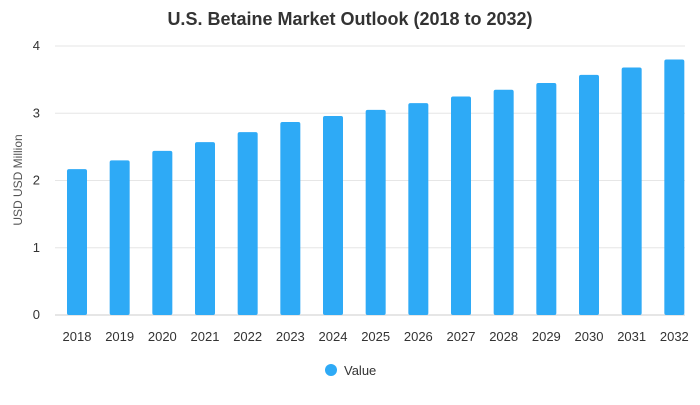  Describe the element at coordinates (162, 232) in the screenshot. I see `bar-2020` at that location.